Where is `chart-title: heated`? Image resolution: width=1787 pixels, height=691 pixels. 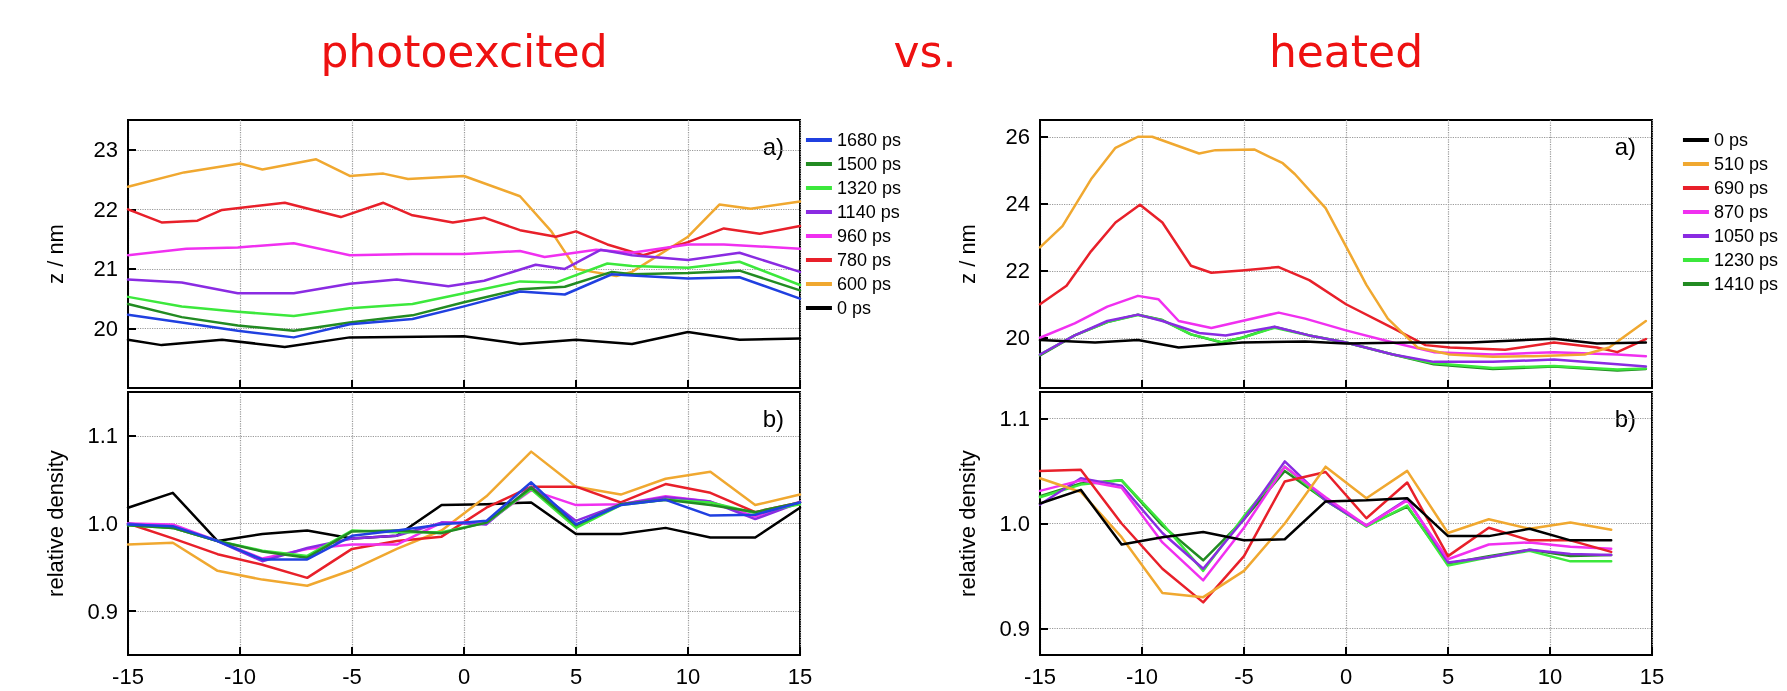
chart-title: heated is located at coordinates (1346, 51).